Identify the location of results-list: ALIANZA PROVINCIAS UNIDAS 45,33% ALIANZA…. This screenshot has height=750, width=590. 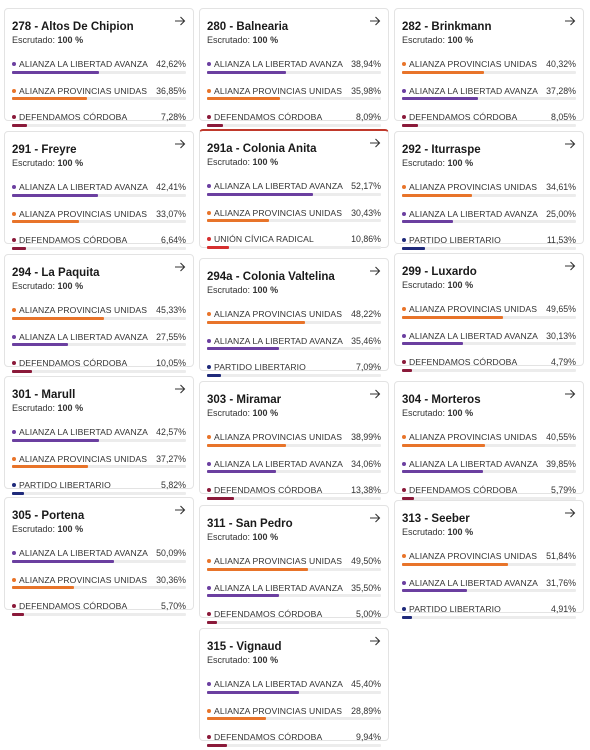
(99, 337).